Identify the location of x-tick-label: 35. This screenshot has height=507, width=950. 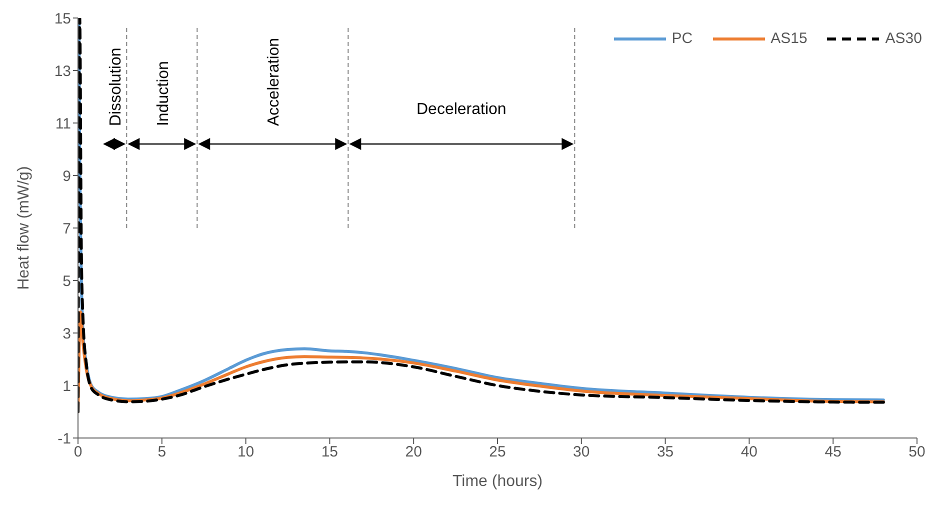
(665, 452).